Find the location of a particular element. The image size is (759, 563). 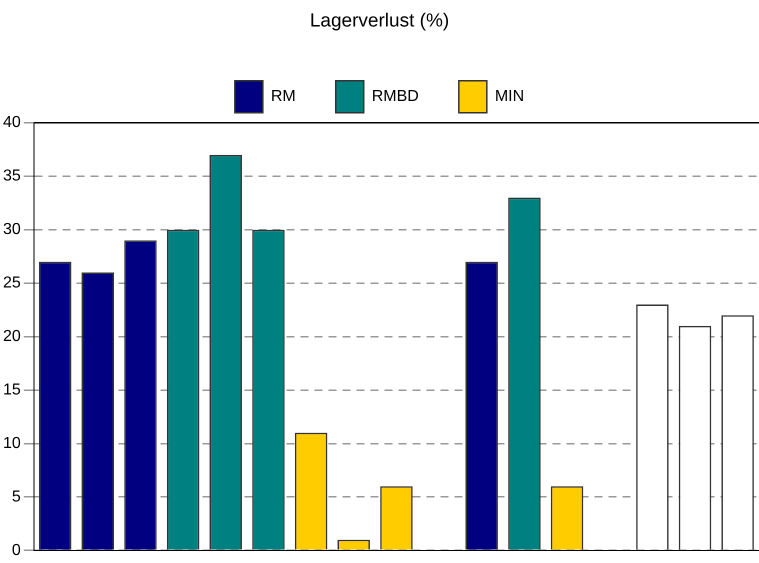

legend-label: MIN is located at coordinates (509, 97).